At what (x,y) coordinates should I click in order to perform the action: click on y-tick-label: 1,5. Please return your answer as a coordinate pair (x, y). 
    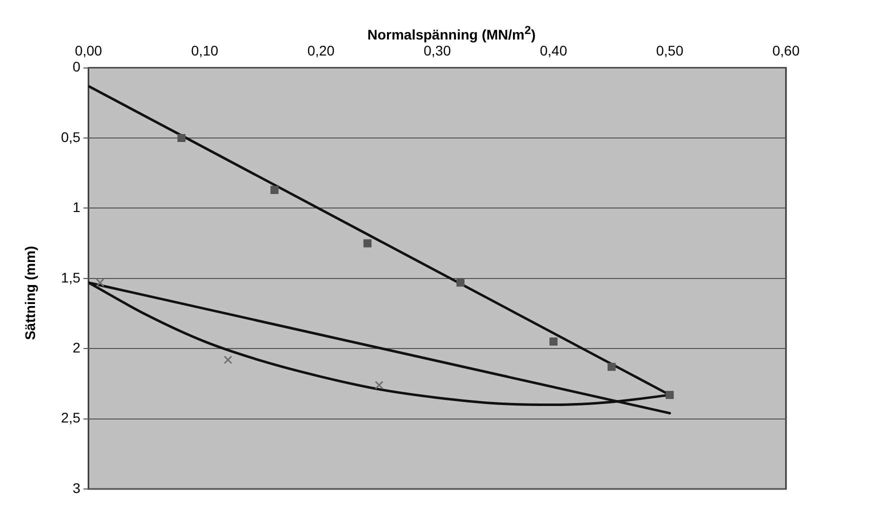
    Looking at the image, I should click on (70, 277).